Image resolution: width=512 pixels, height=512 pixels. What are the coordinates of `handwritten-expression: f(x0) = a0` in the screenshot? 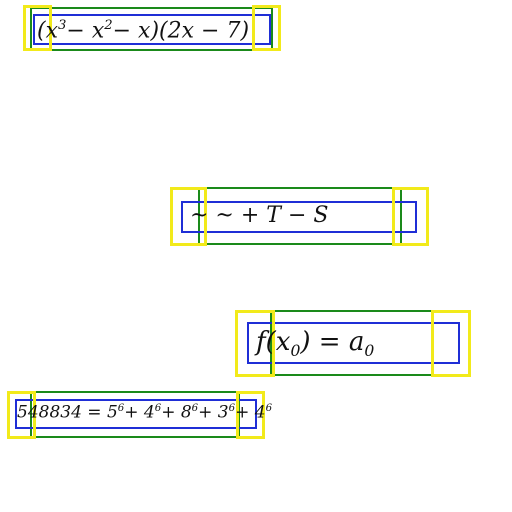 It's located at (315, 344).